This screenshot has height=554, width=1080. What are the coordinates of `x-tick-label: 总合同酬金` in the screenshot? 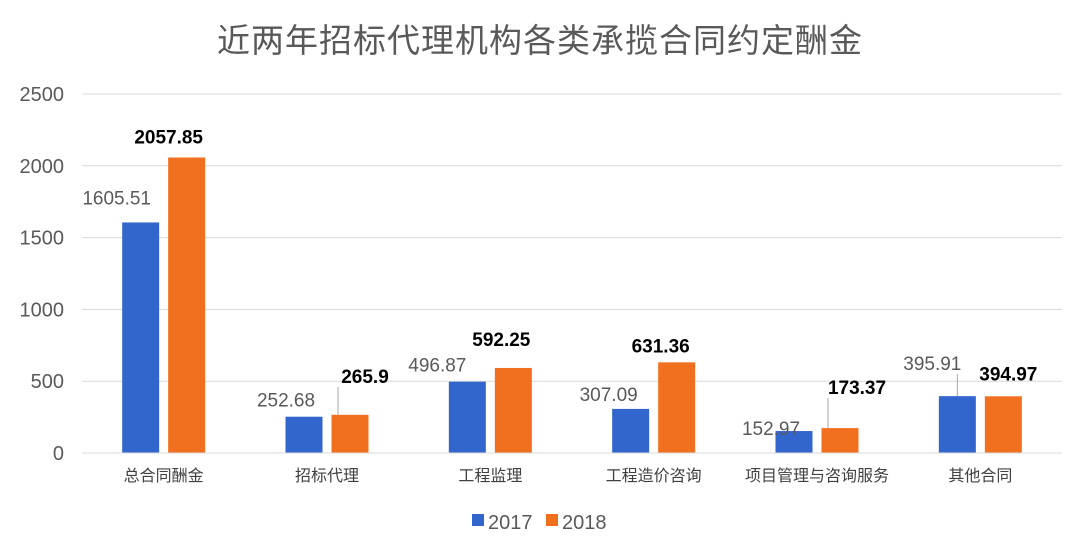 It's located at (164, 475).